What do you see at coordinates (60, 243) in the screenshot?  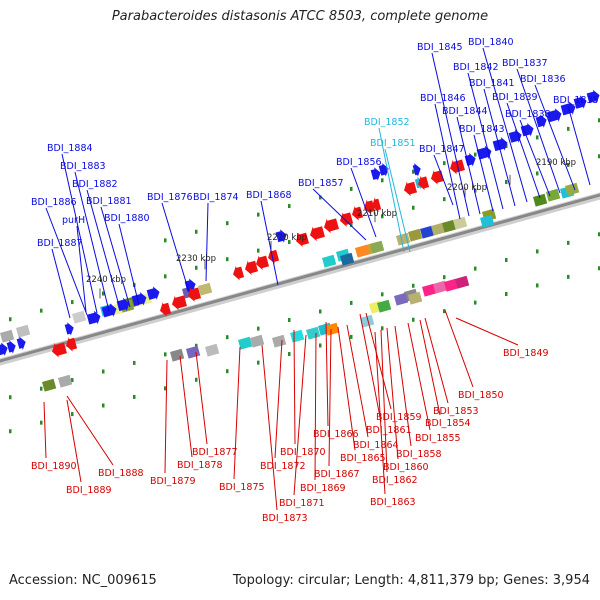 I see `gene-label-bdi_1887: BDI_1887` at bounding box center [60, 243].